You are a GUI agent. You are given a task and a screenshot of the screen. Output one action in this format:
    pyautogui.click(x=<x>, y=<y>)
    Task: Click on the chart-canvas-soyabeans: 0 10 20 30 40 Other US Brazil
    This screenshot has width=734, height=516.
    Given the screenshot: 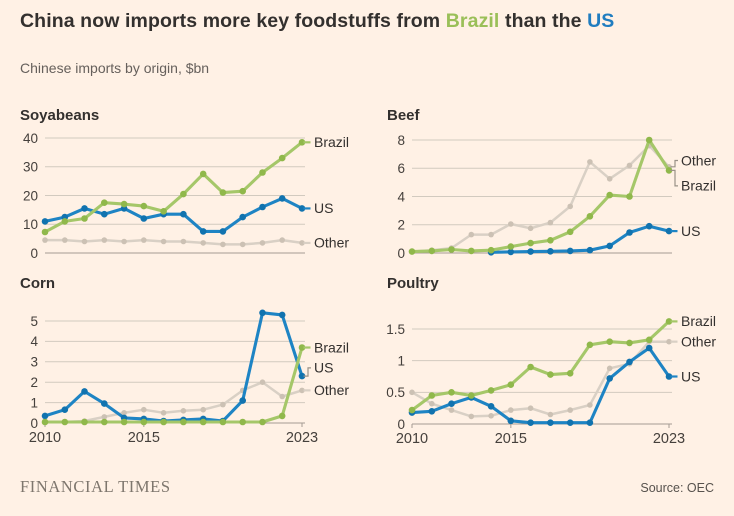 What is the action you would take?
    pyautogui.click(x=186, y=196)
    